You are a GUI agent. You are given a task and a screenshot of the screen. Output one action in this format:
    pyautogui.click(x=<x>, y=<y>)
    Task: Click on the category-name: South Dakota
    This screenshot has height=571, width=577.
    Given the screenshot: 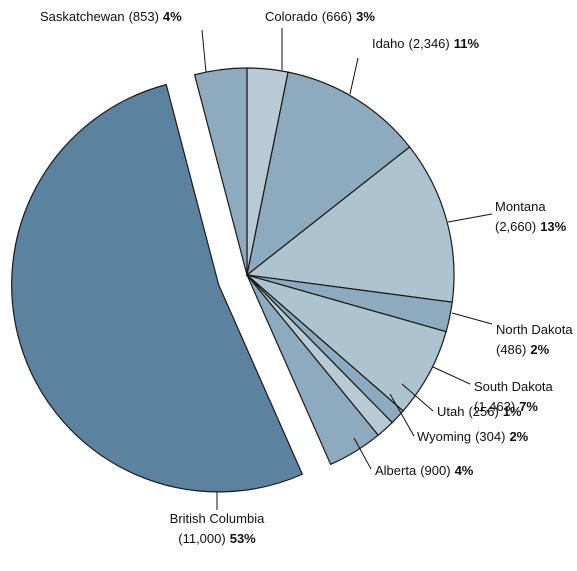 What is the action you would take?
    pyautogui.click(x=514, y=386)
    